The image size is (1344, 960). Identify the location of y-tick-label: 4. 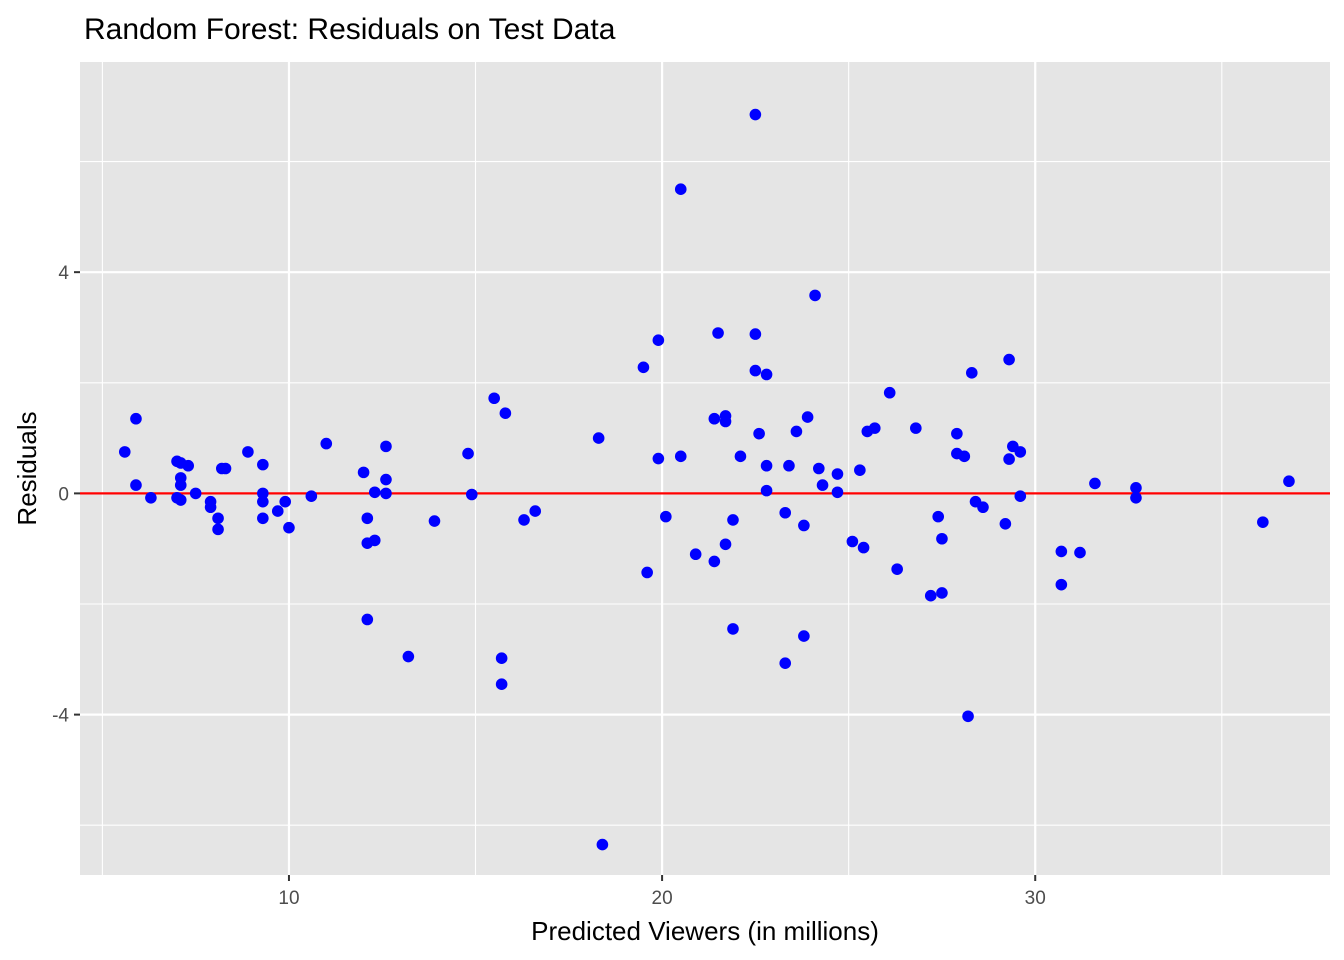
(63, 273).